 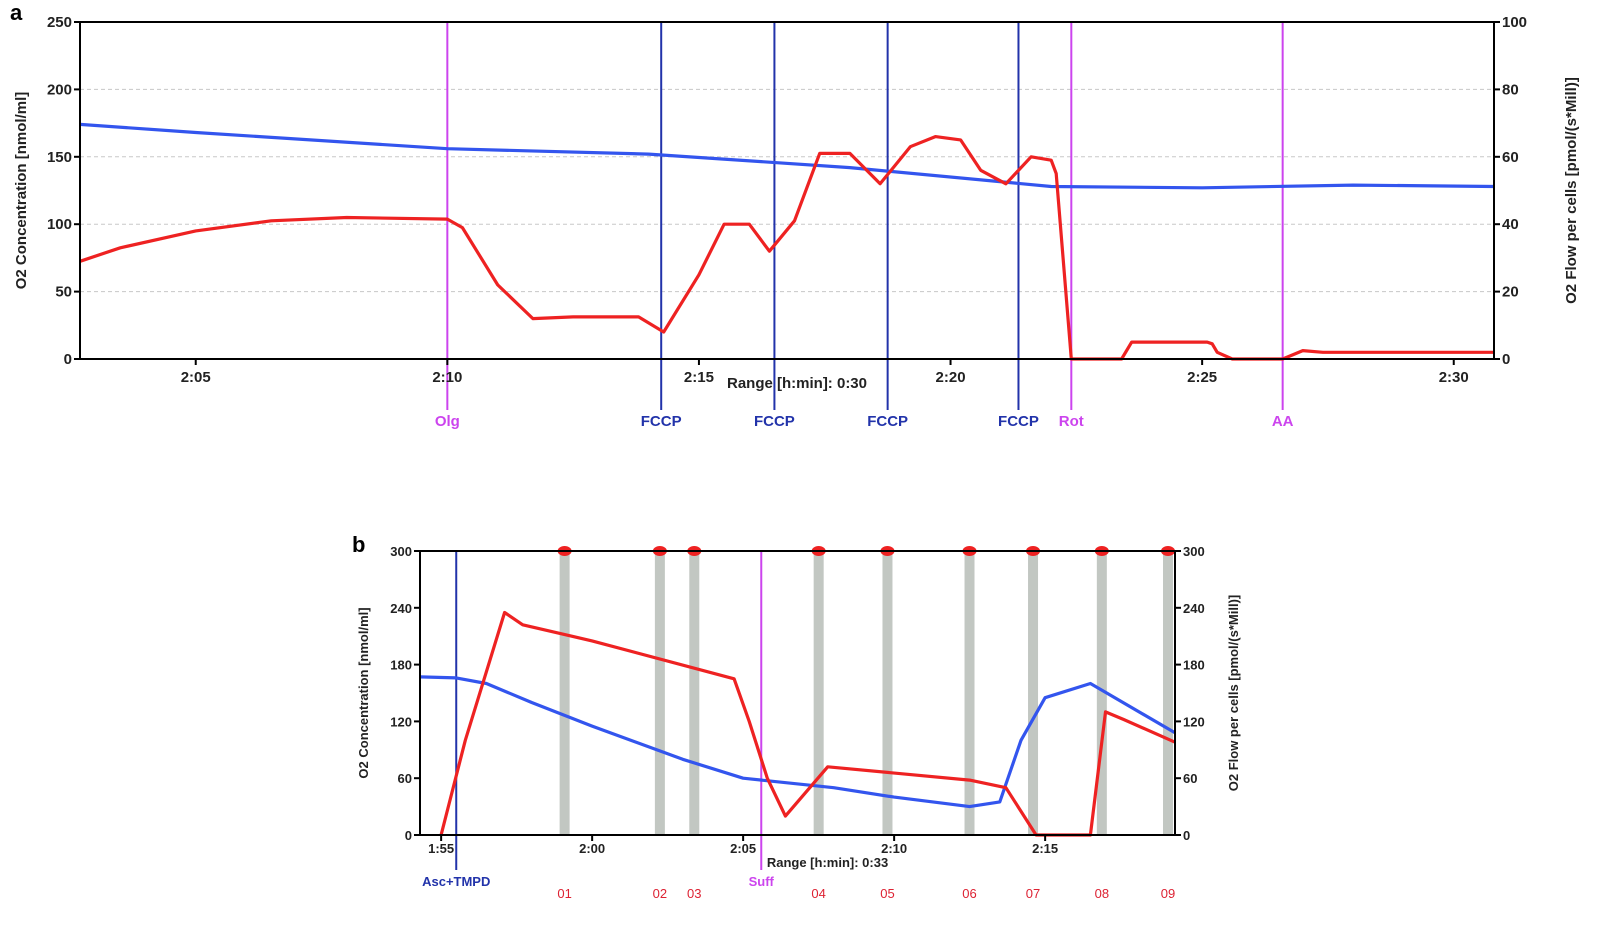 I want to click on event-label: 04, so click(x=818, y=893).